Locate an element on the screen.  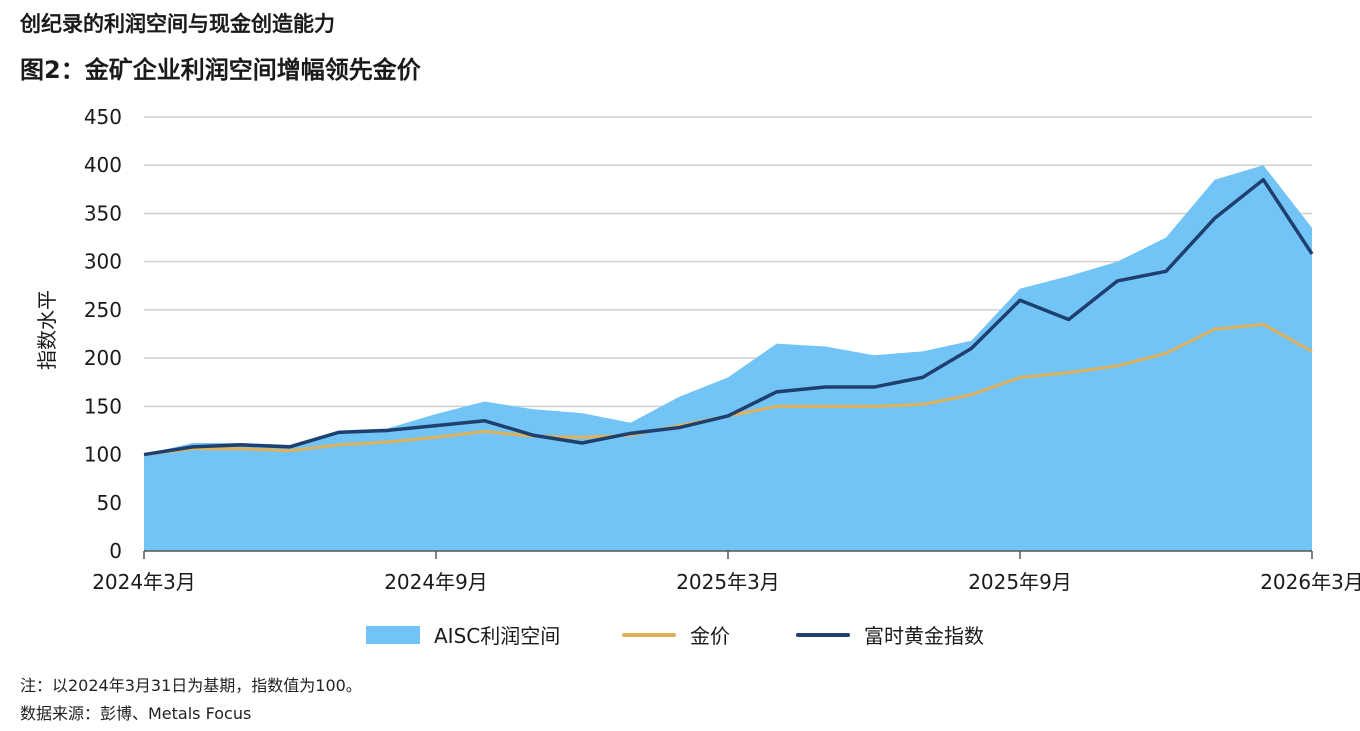
legend-item-aisc: AISC利润空间 is located at coordinates (463, 634).